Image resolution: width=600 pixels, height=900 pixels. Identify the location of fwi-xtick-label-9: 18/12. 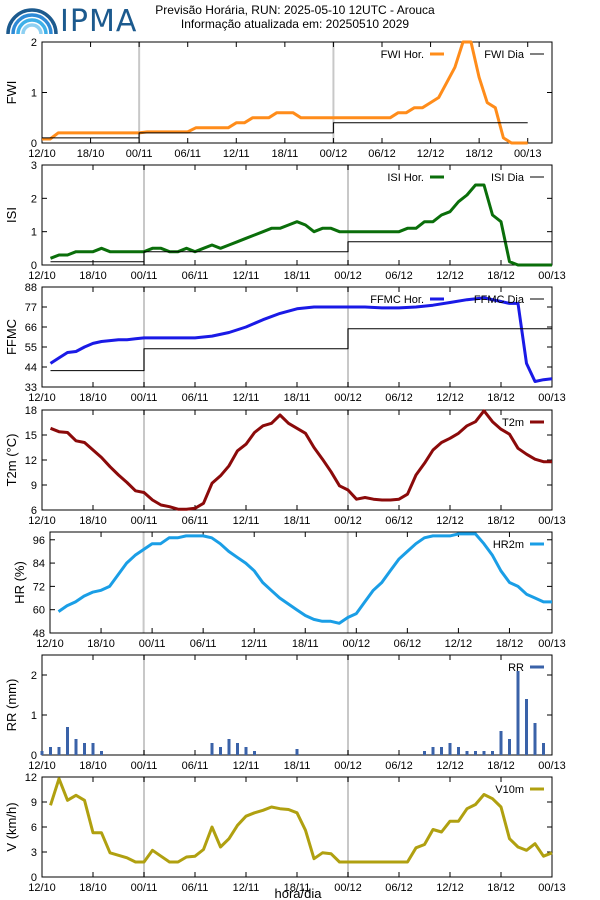
(479, 154).